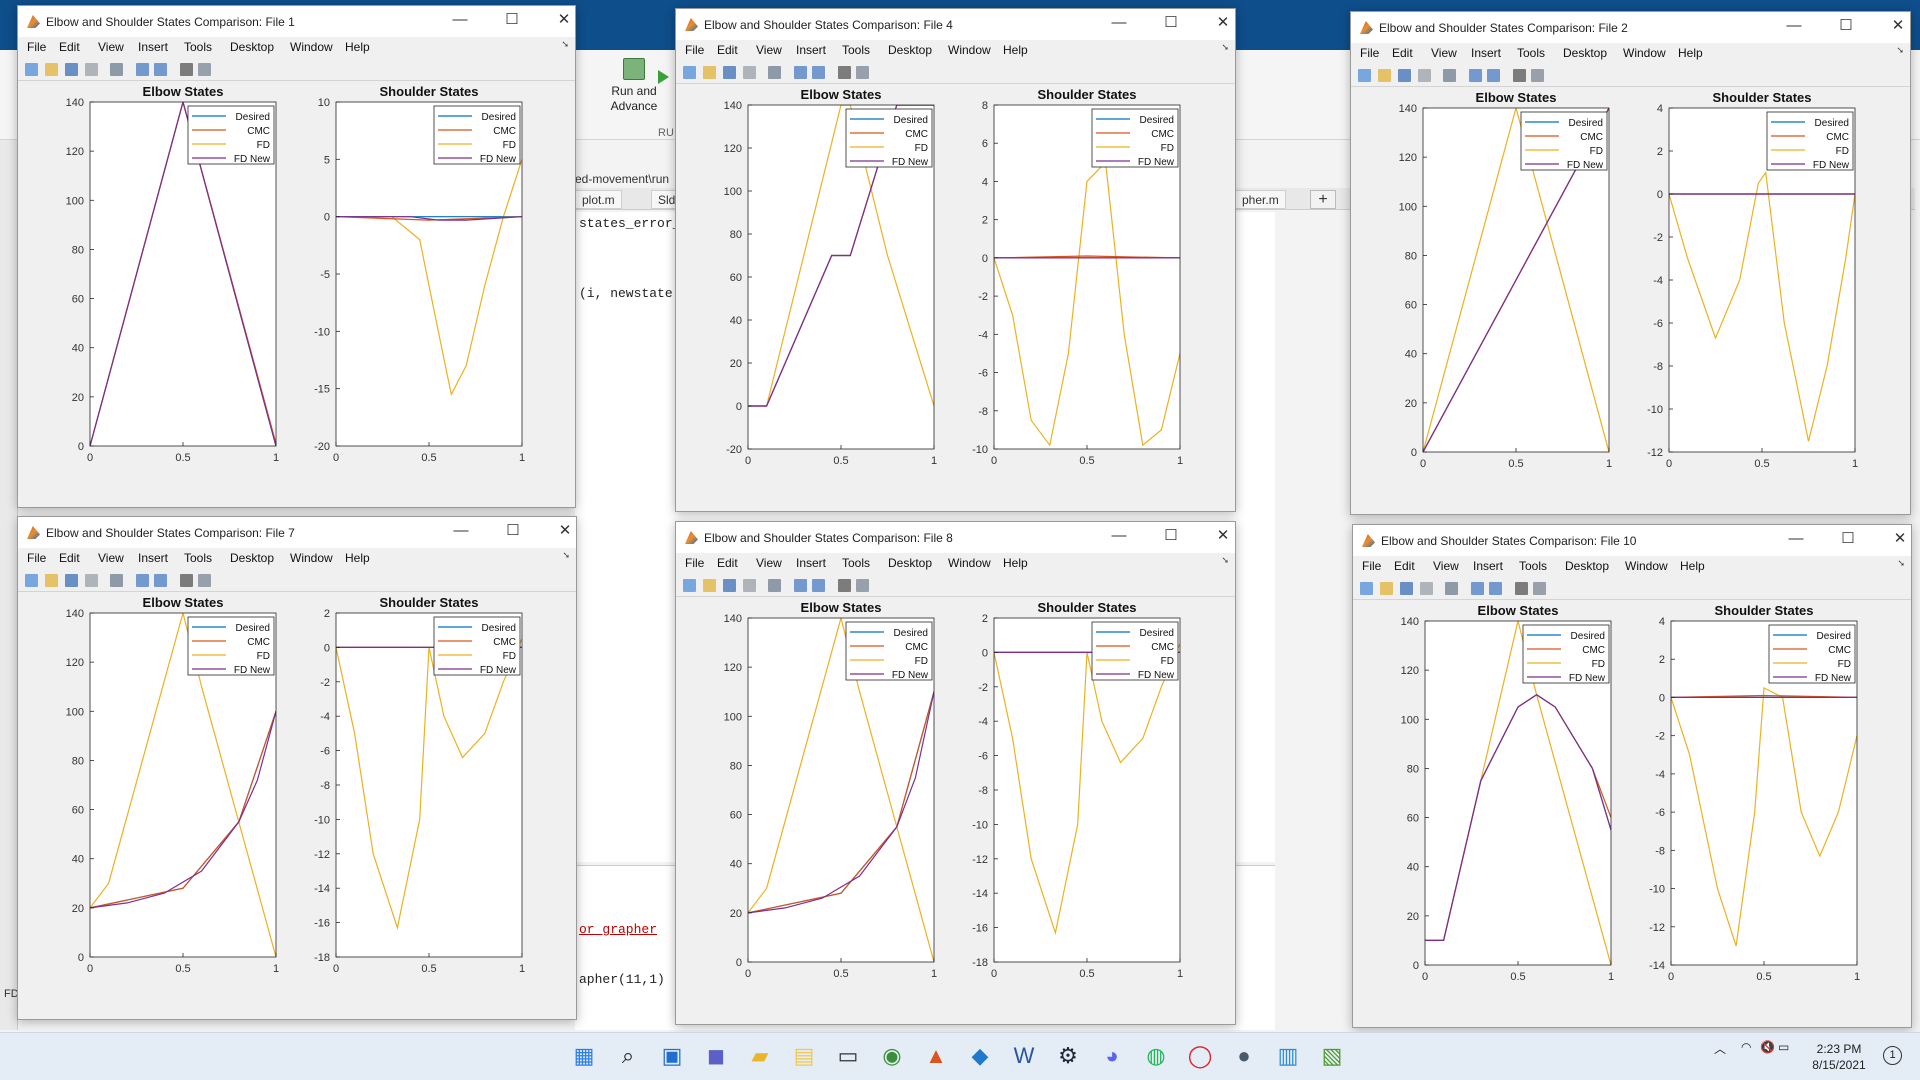 The image size is (1920, 1080). I want to click on editor-tab-grapher: pher.m, so click(1260, 199).